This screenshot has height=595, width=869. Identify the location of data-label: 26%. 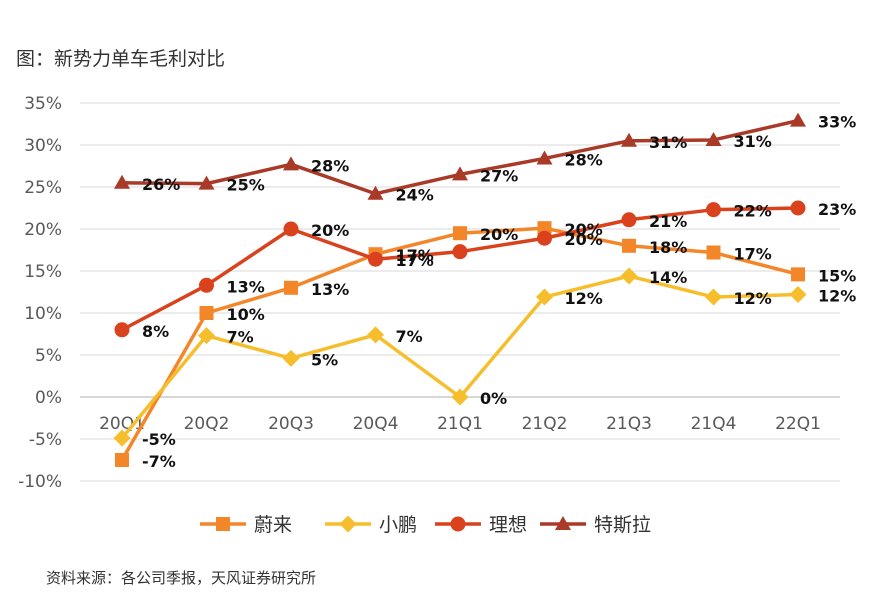
(161, 184).